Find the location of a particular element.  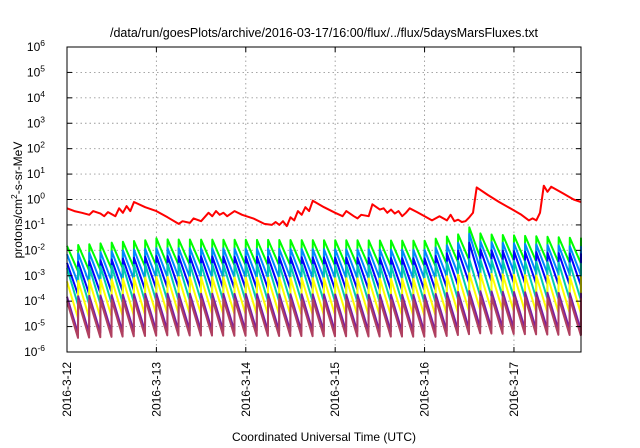

x-tick-label: 2016-3-15 is located at coordinates (335, 389).